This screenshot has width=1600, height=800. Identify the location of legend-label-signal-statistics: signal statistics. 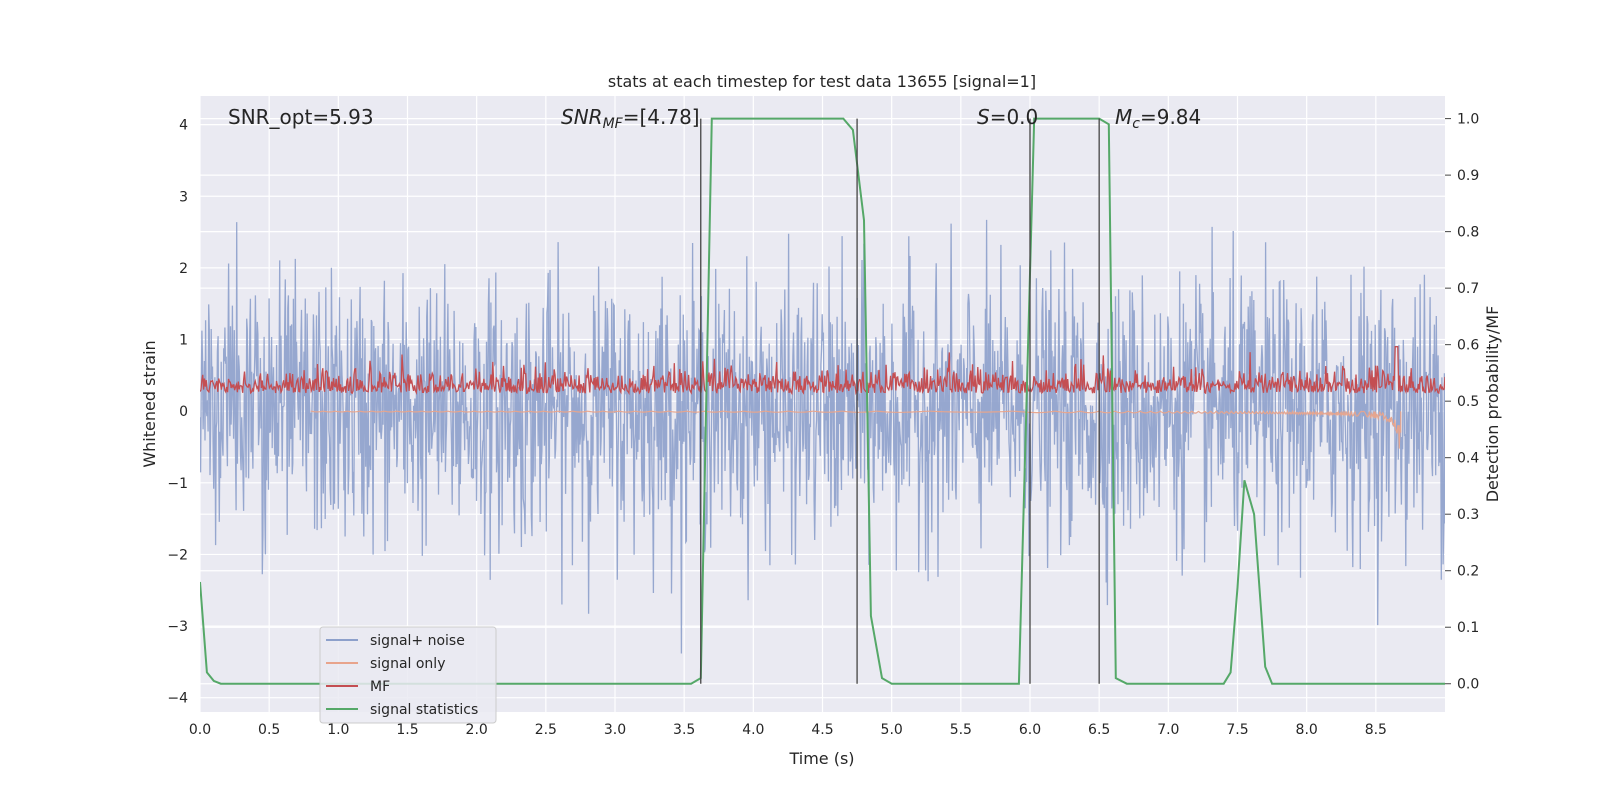
(424, 710).